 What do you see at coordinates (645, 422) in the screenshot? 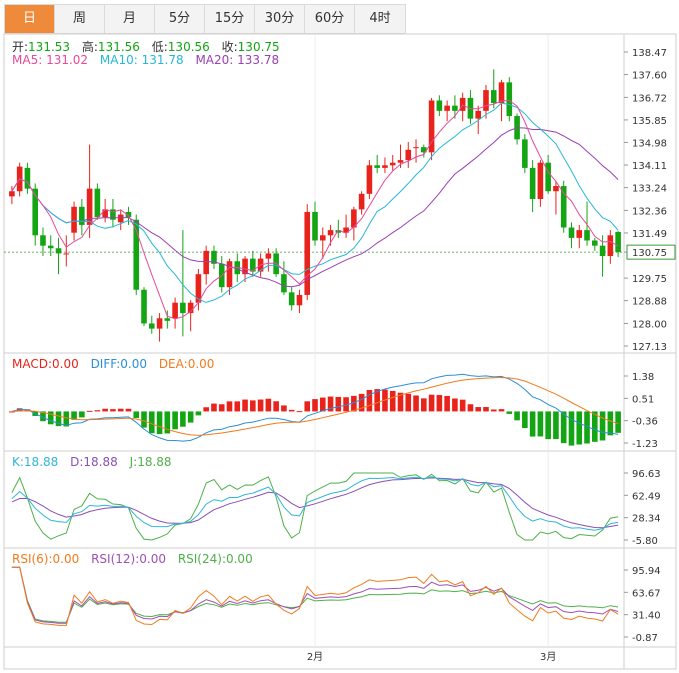
I see `macd-tick-label: -0.36` at bounding box center [645, 422].